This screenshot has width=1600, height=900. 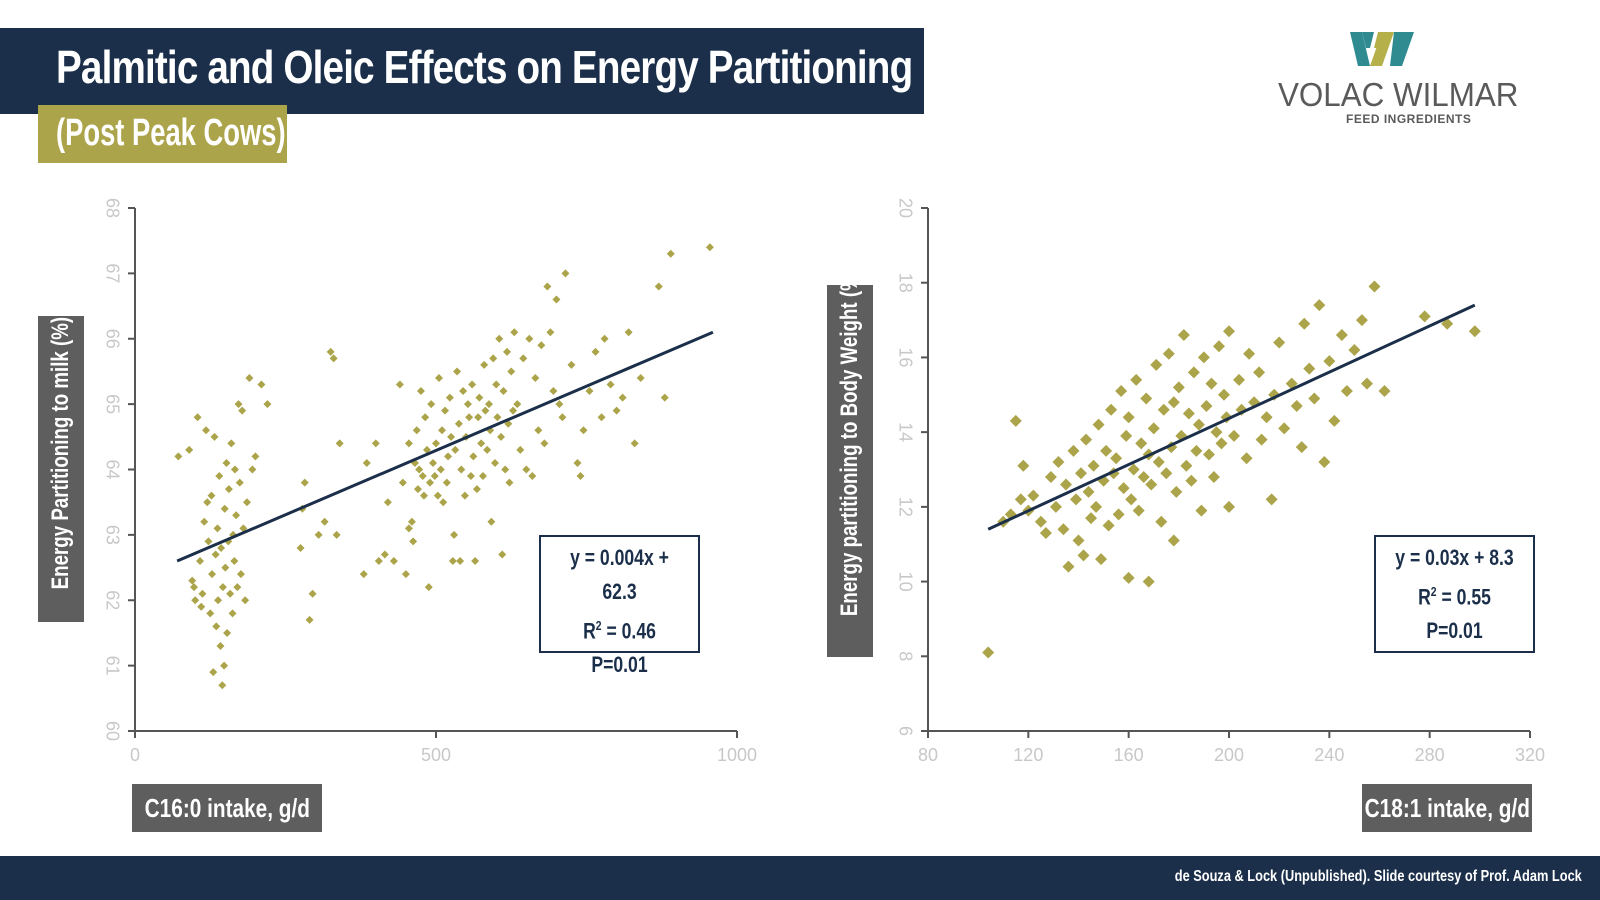 What do you see at coordinates (1530, 755) in the screenshot?
I see `right-x-tick-label: 320` at bounding box center [1530, 755].